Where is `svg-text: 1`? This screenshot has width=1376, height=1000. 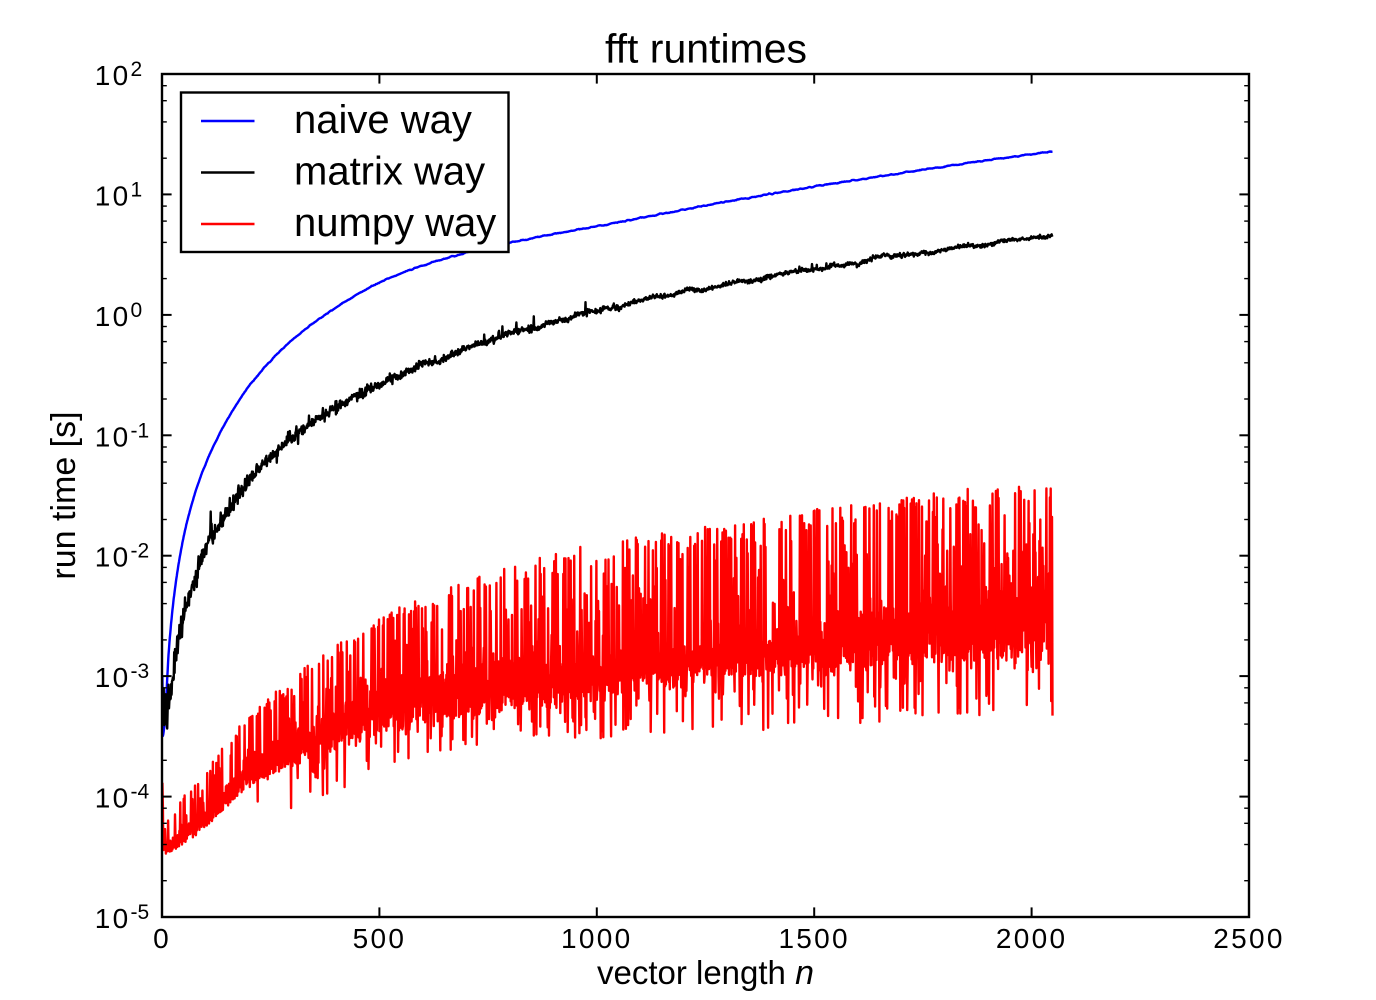 svg-text: 1 is located at coordinates (137, 189).